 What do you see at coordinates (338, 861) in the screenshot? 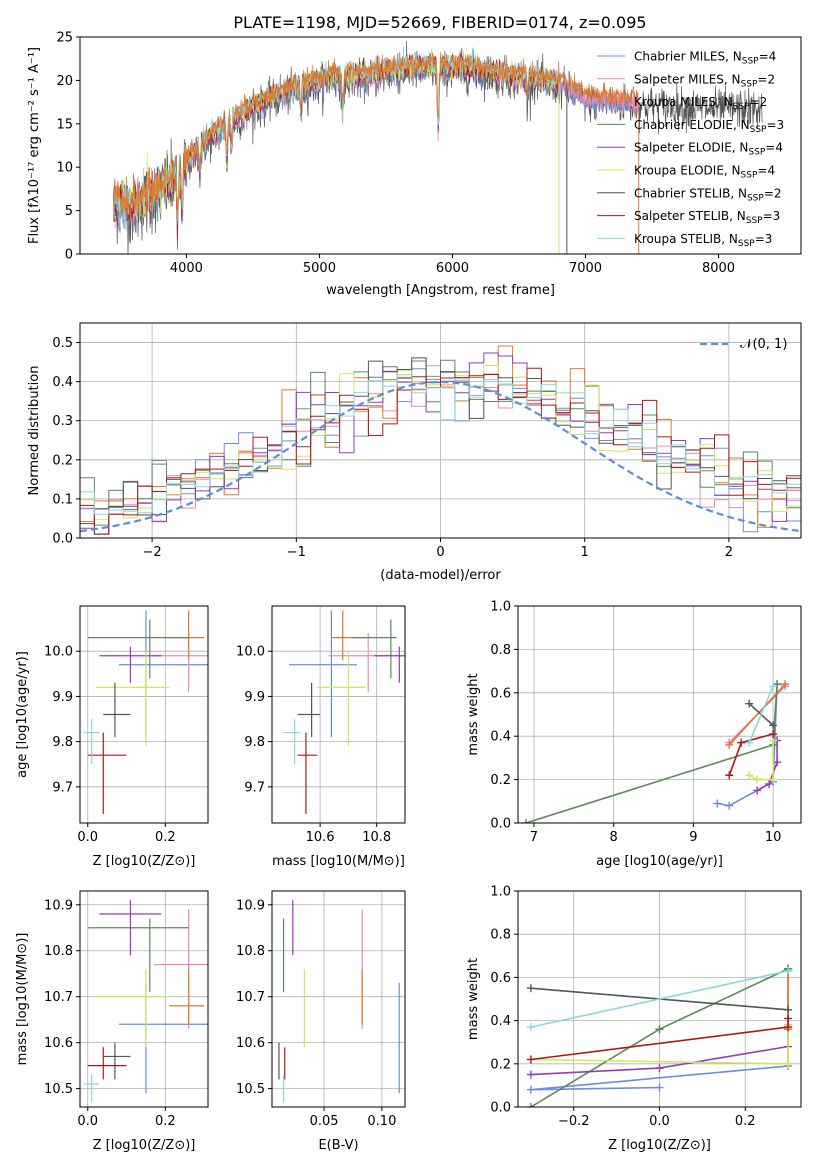
I see `x-axis-label: mass [log10(M/M⊙)]` at bounding box center [338, 861].